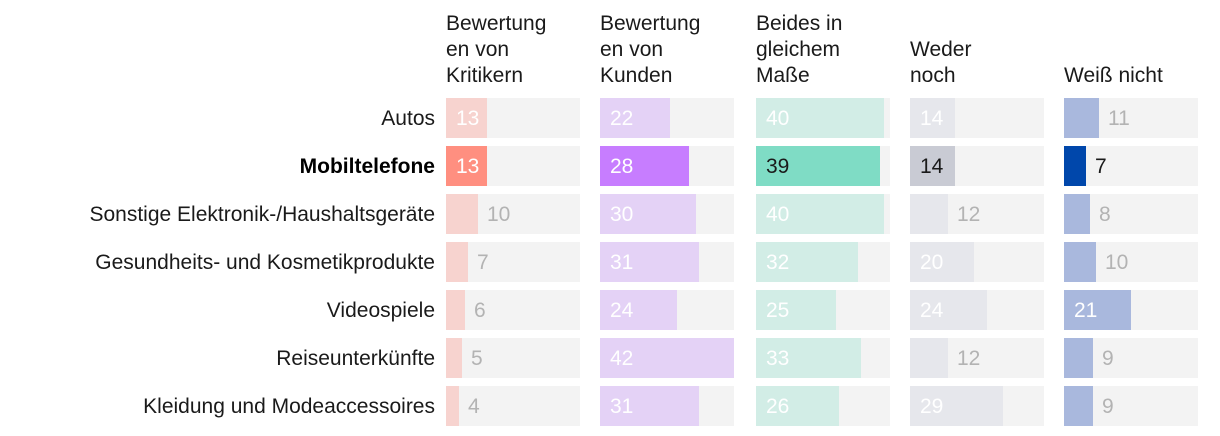 This screenshot has width=1220, height=436. What do you see at coordinates (783, 75) in the screenshot?
I see `column-header-line: Maße` at bounding box center [783, 75].